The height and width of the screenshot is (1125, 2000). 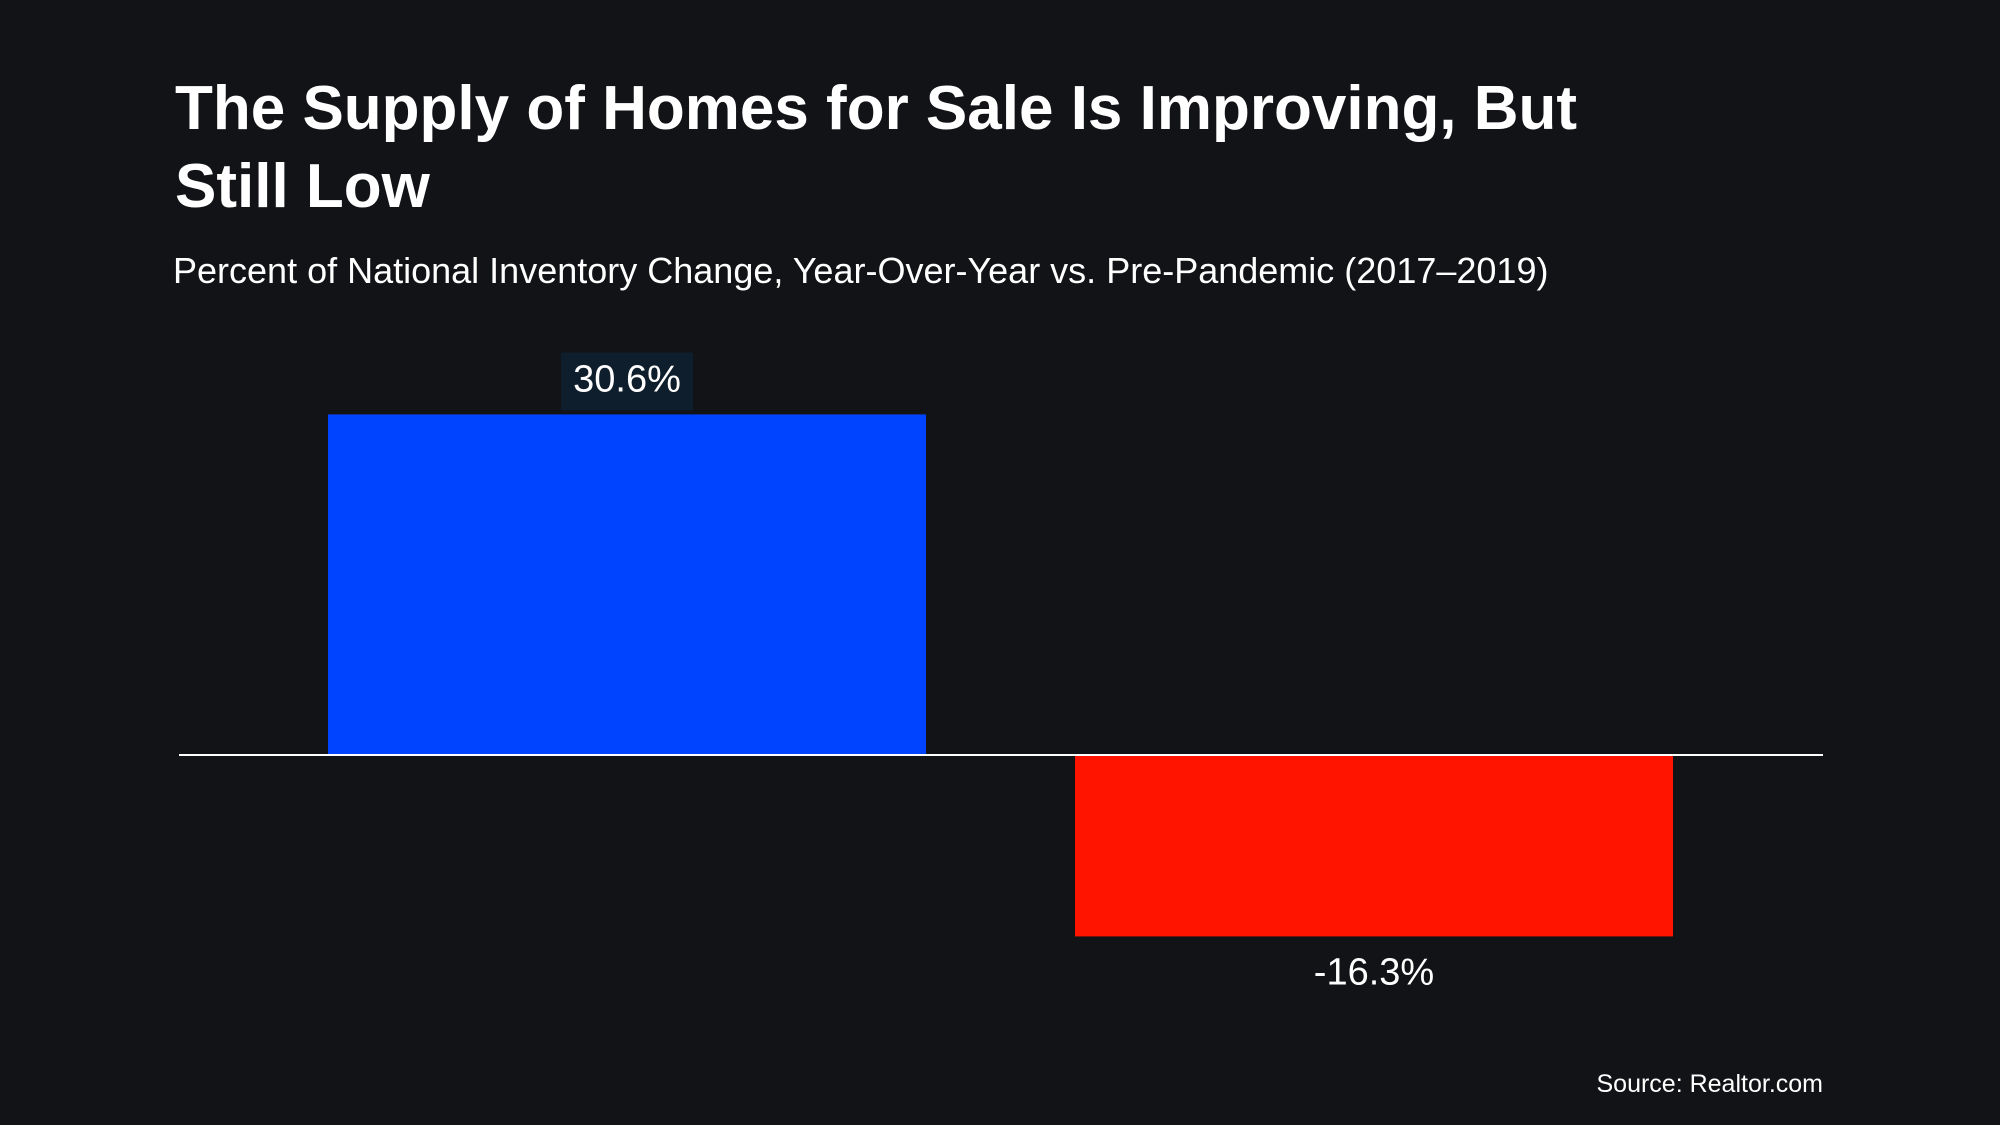 What do you see at coordinates (1710, 1084) in the screenshot?
I see `source-note: Source: Realtor.com` at bounding box center [1710, 1084].